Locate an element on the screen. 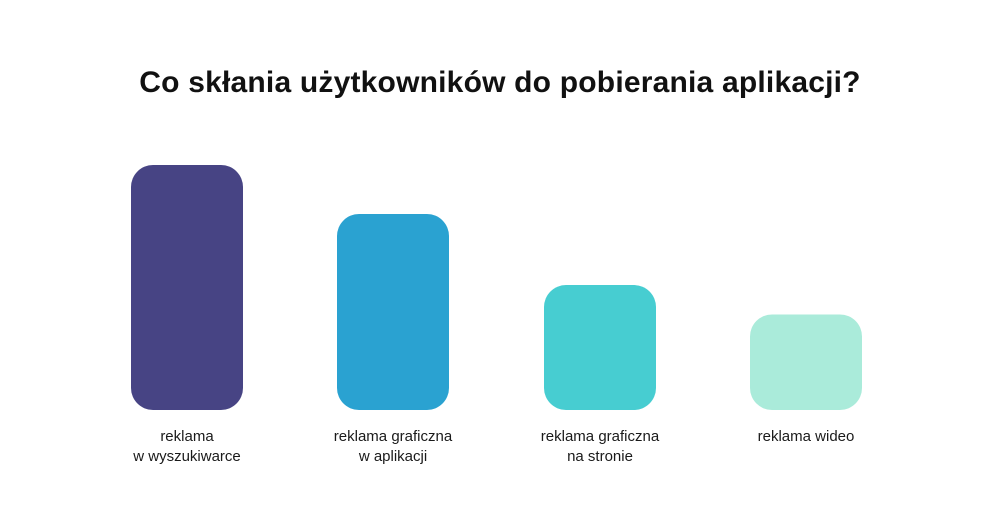  category-label-line: w wyszukiwarce is located at coordinates (186, 456).